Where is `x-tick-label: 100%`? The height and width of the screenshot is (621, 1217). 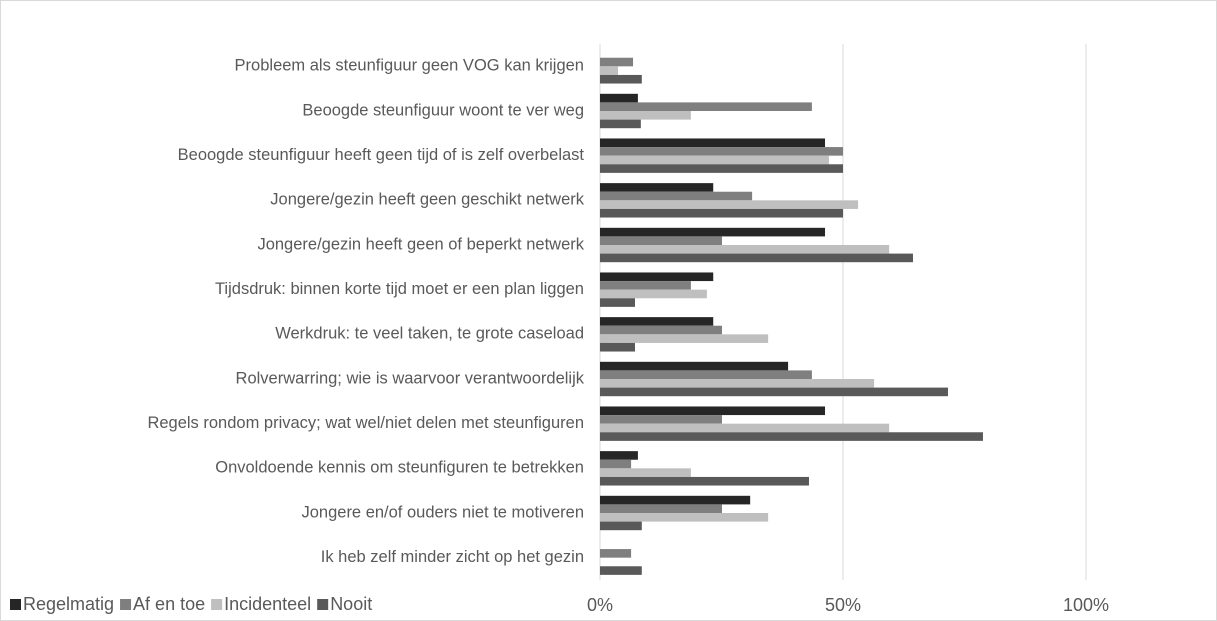 x-tick-label: 100% is located at coordinates (1086, 605).